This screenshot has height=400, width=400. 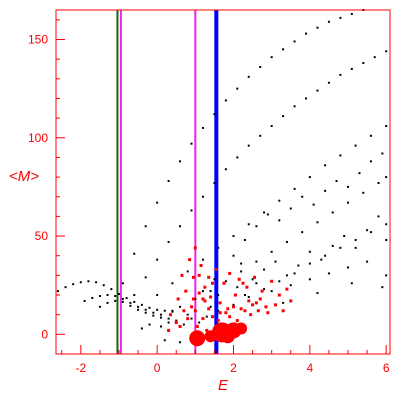 I want to click on y-axis-title: <M>, so click(x=24, y=176).